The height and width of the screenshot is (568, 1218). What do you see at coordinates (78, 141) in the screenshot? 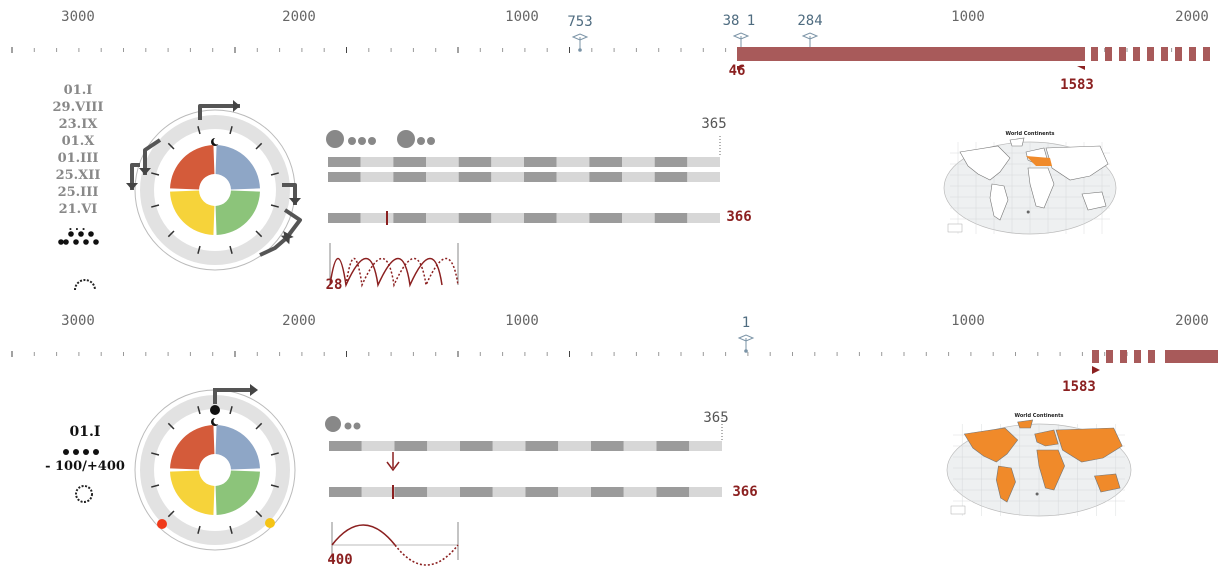
I see `date-item: 01.X` at bounding box center [78, 141].